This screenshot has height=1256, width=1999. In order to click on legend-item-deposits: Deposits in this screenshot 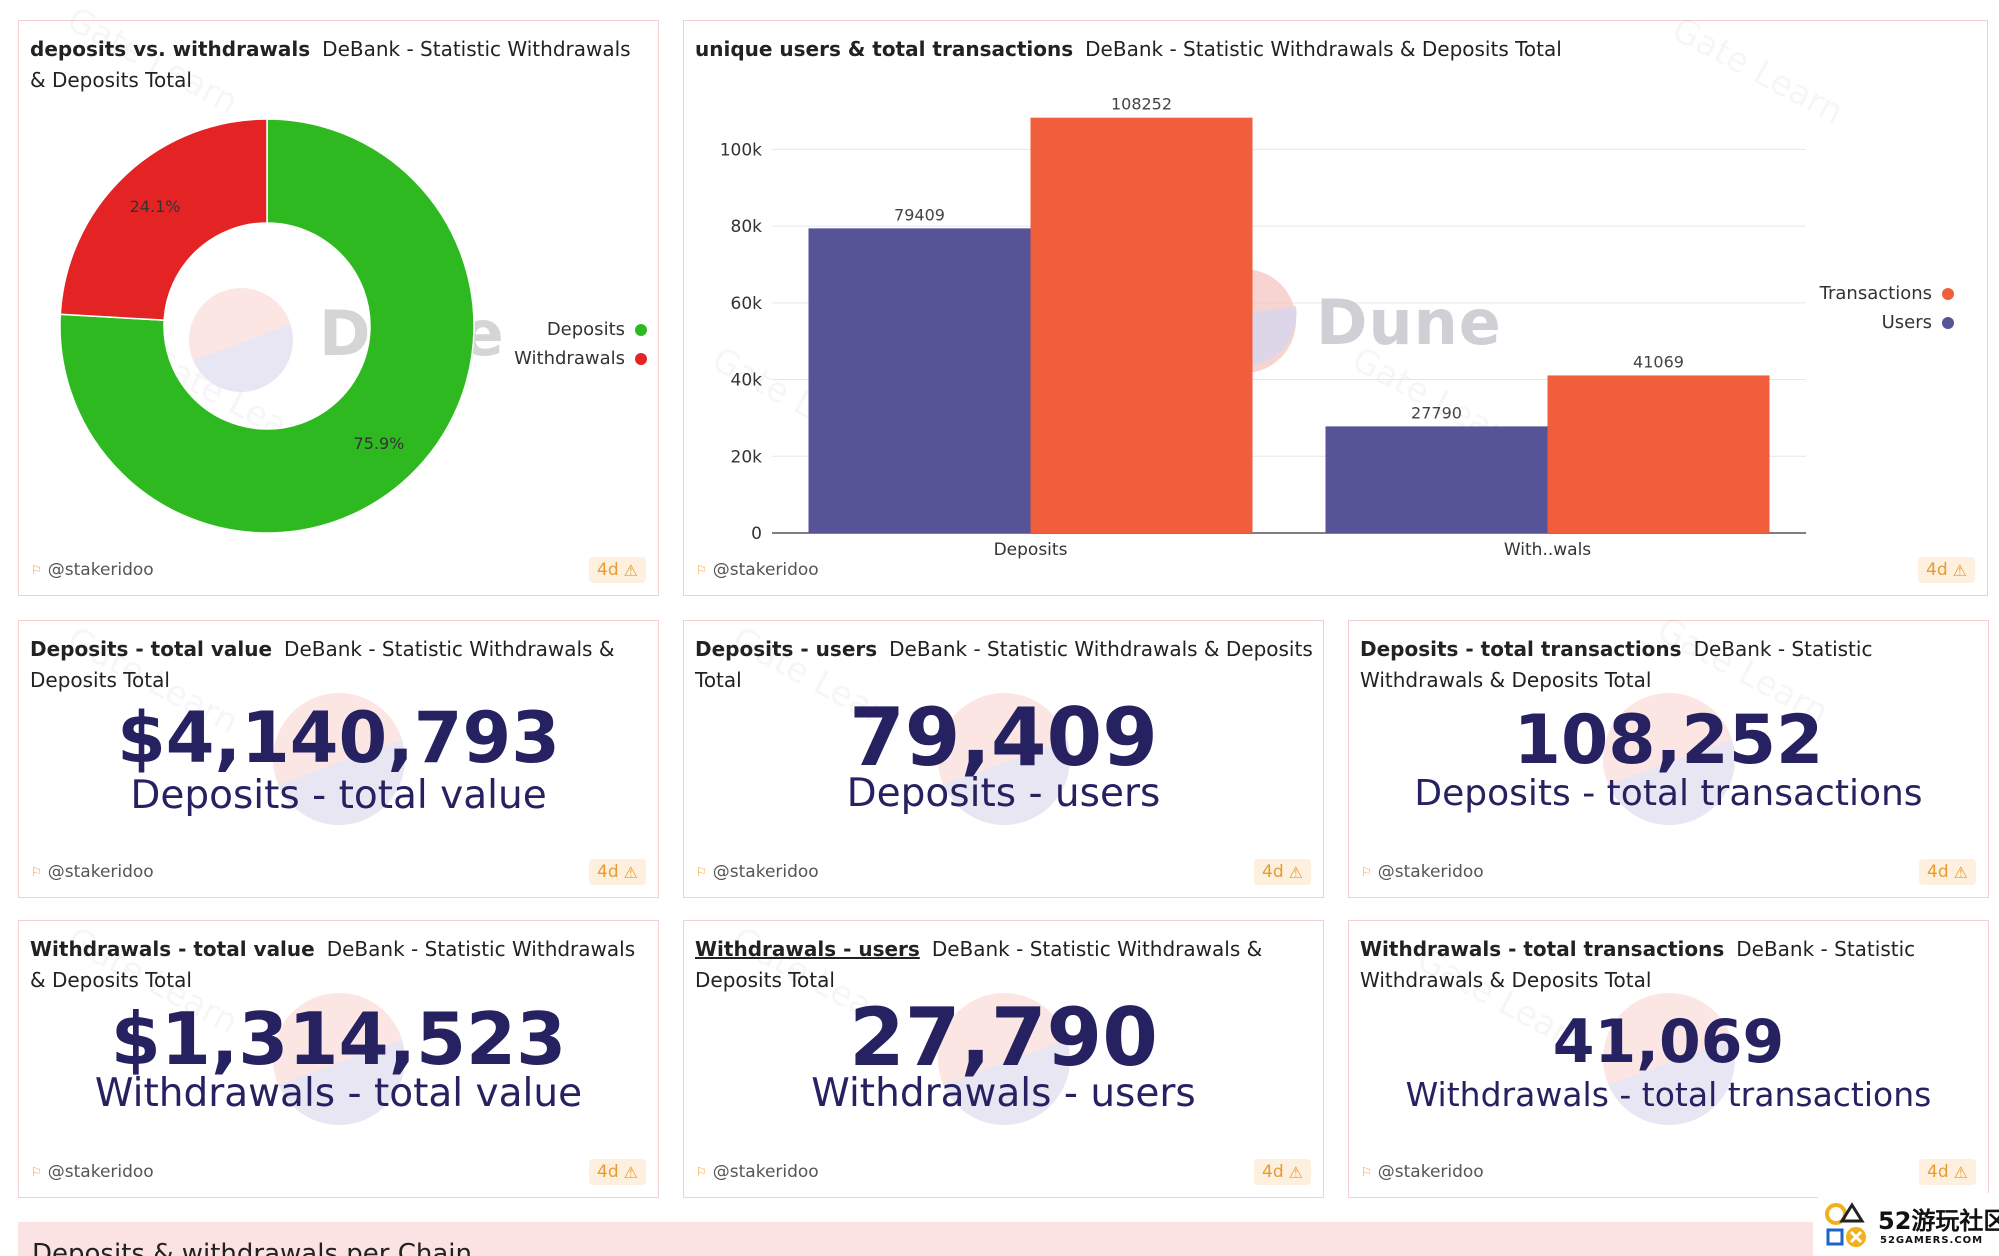, I will do `click(573, 329)`.